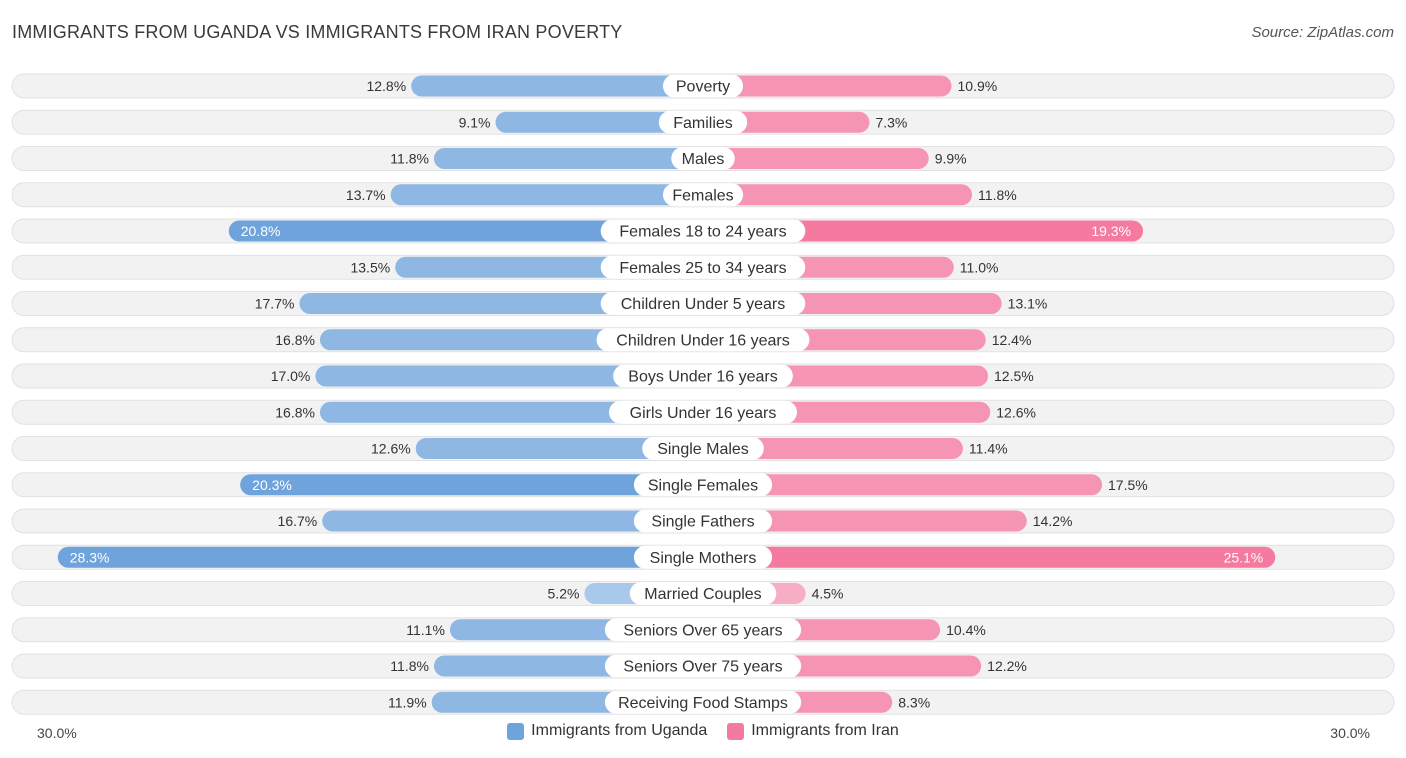 This screenshot has height=758, width=1406. Describe the element at coordinates (1016, 412) in the screenshot. I see `value-label-iran: 12.6%` at that location.